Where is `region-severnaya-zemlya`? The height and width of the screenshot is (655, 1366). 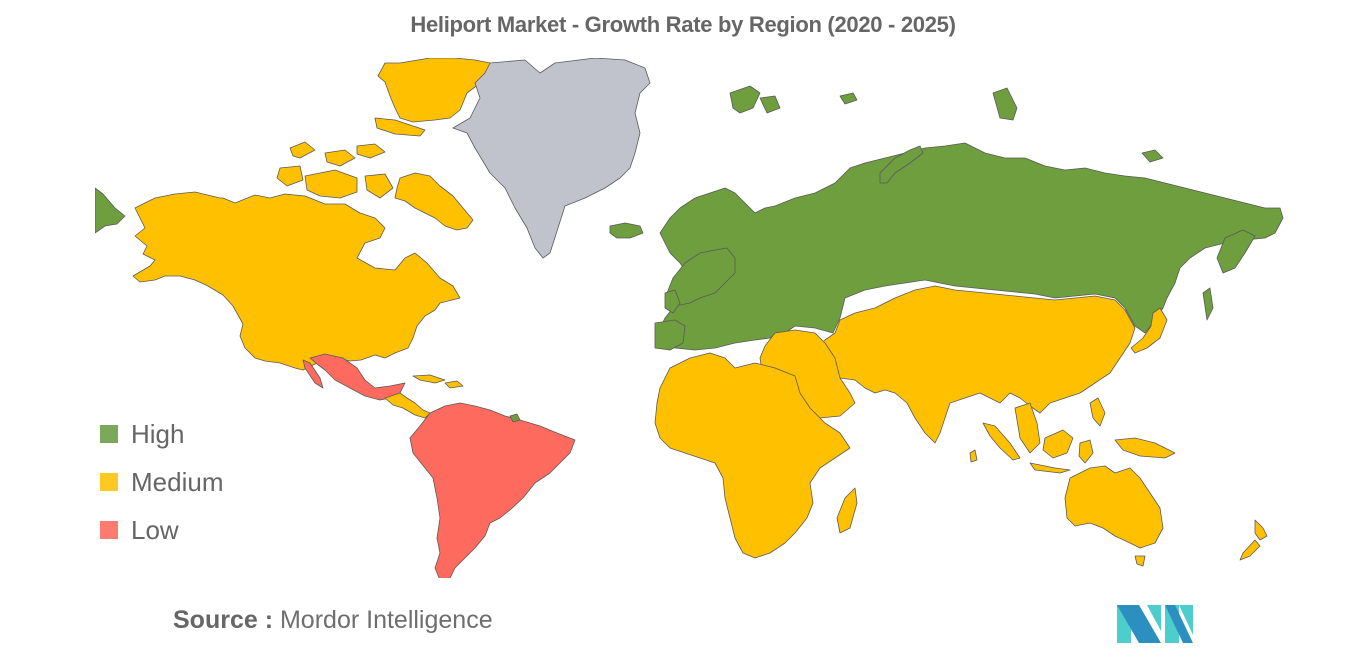 region-severnaya-zemlya is located at coordinates (1005, 104).